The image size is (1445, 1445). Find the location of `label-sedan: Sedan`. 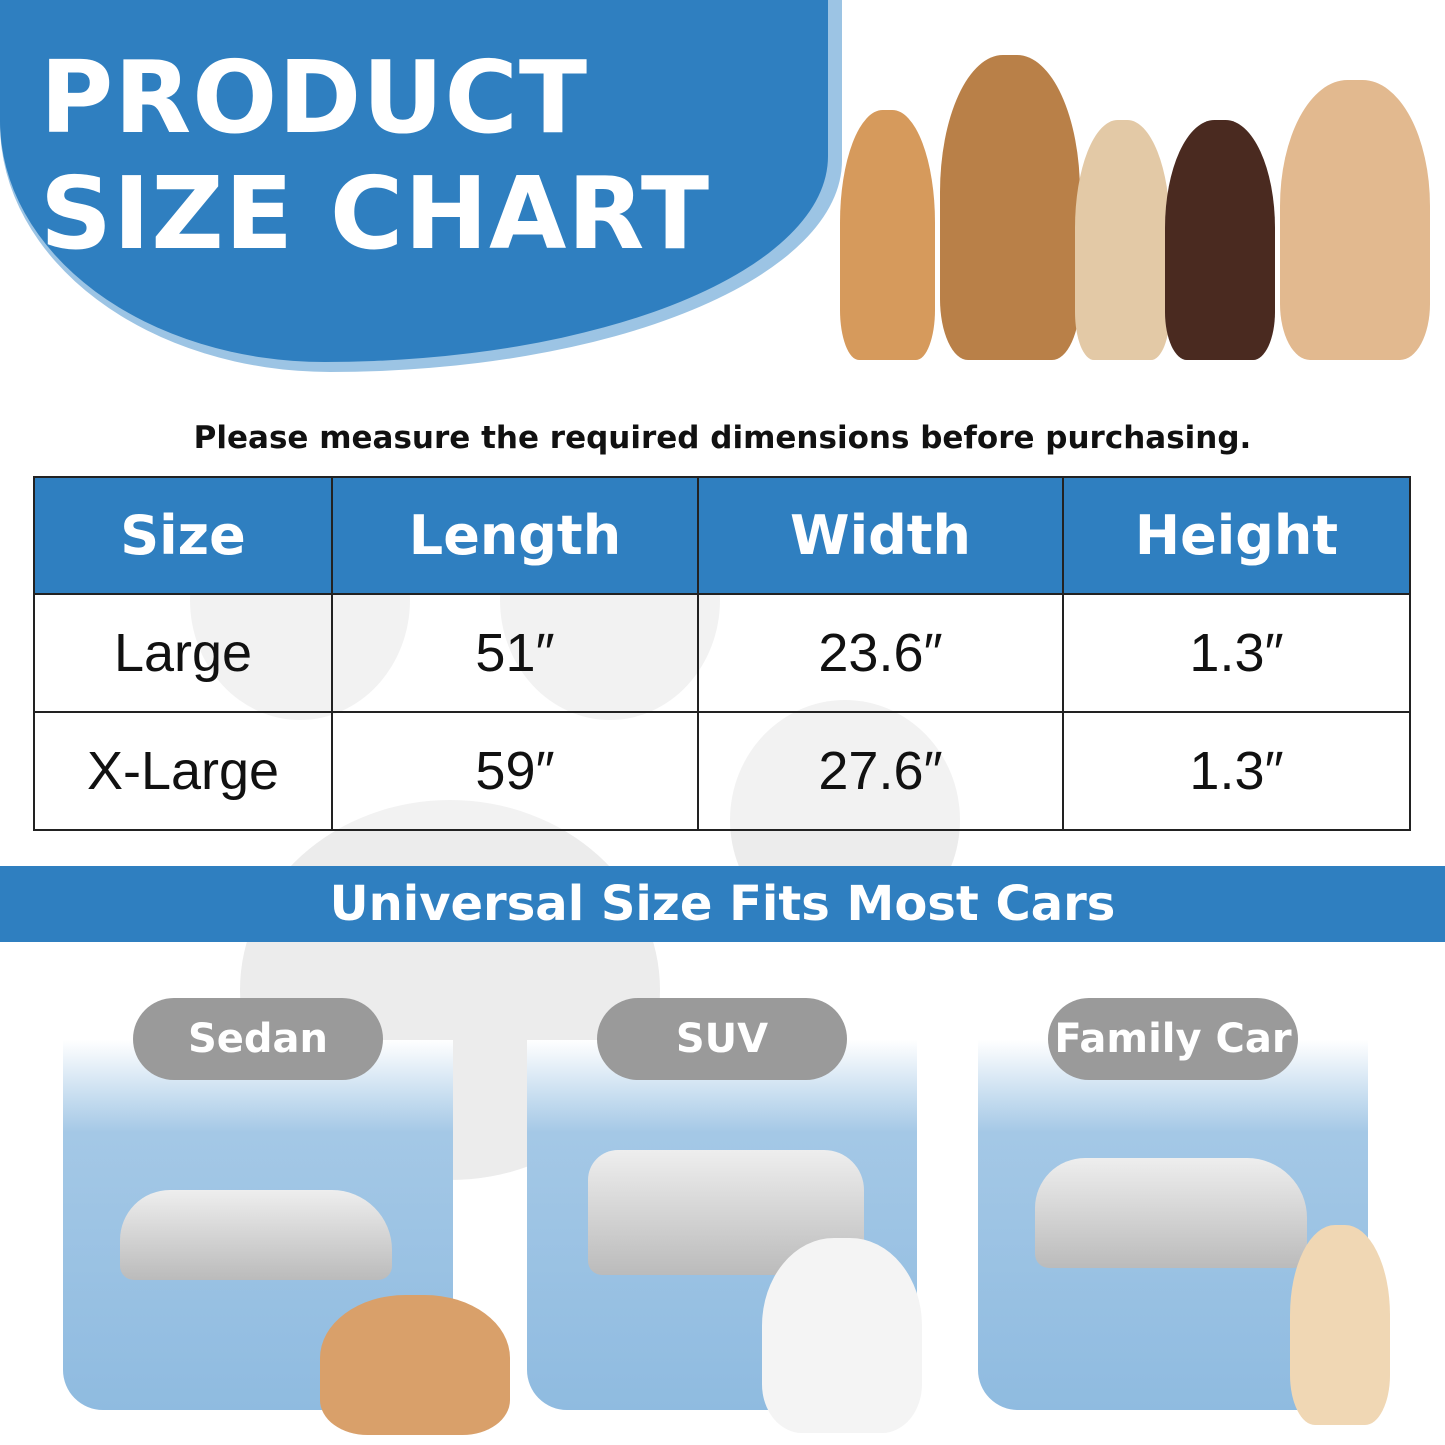

label-sedan: Sedan is located at coordinates (258, 1039).